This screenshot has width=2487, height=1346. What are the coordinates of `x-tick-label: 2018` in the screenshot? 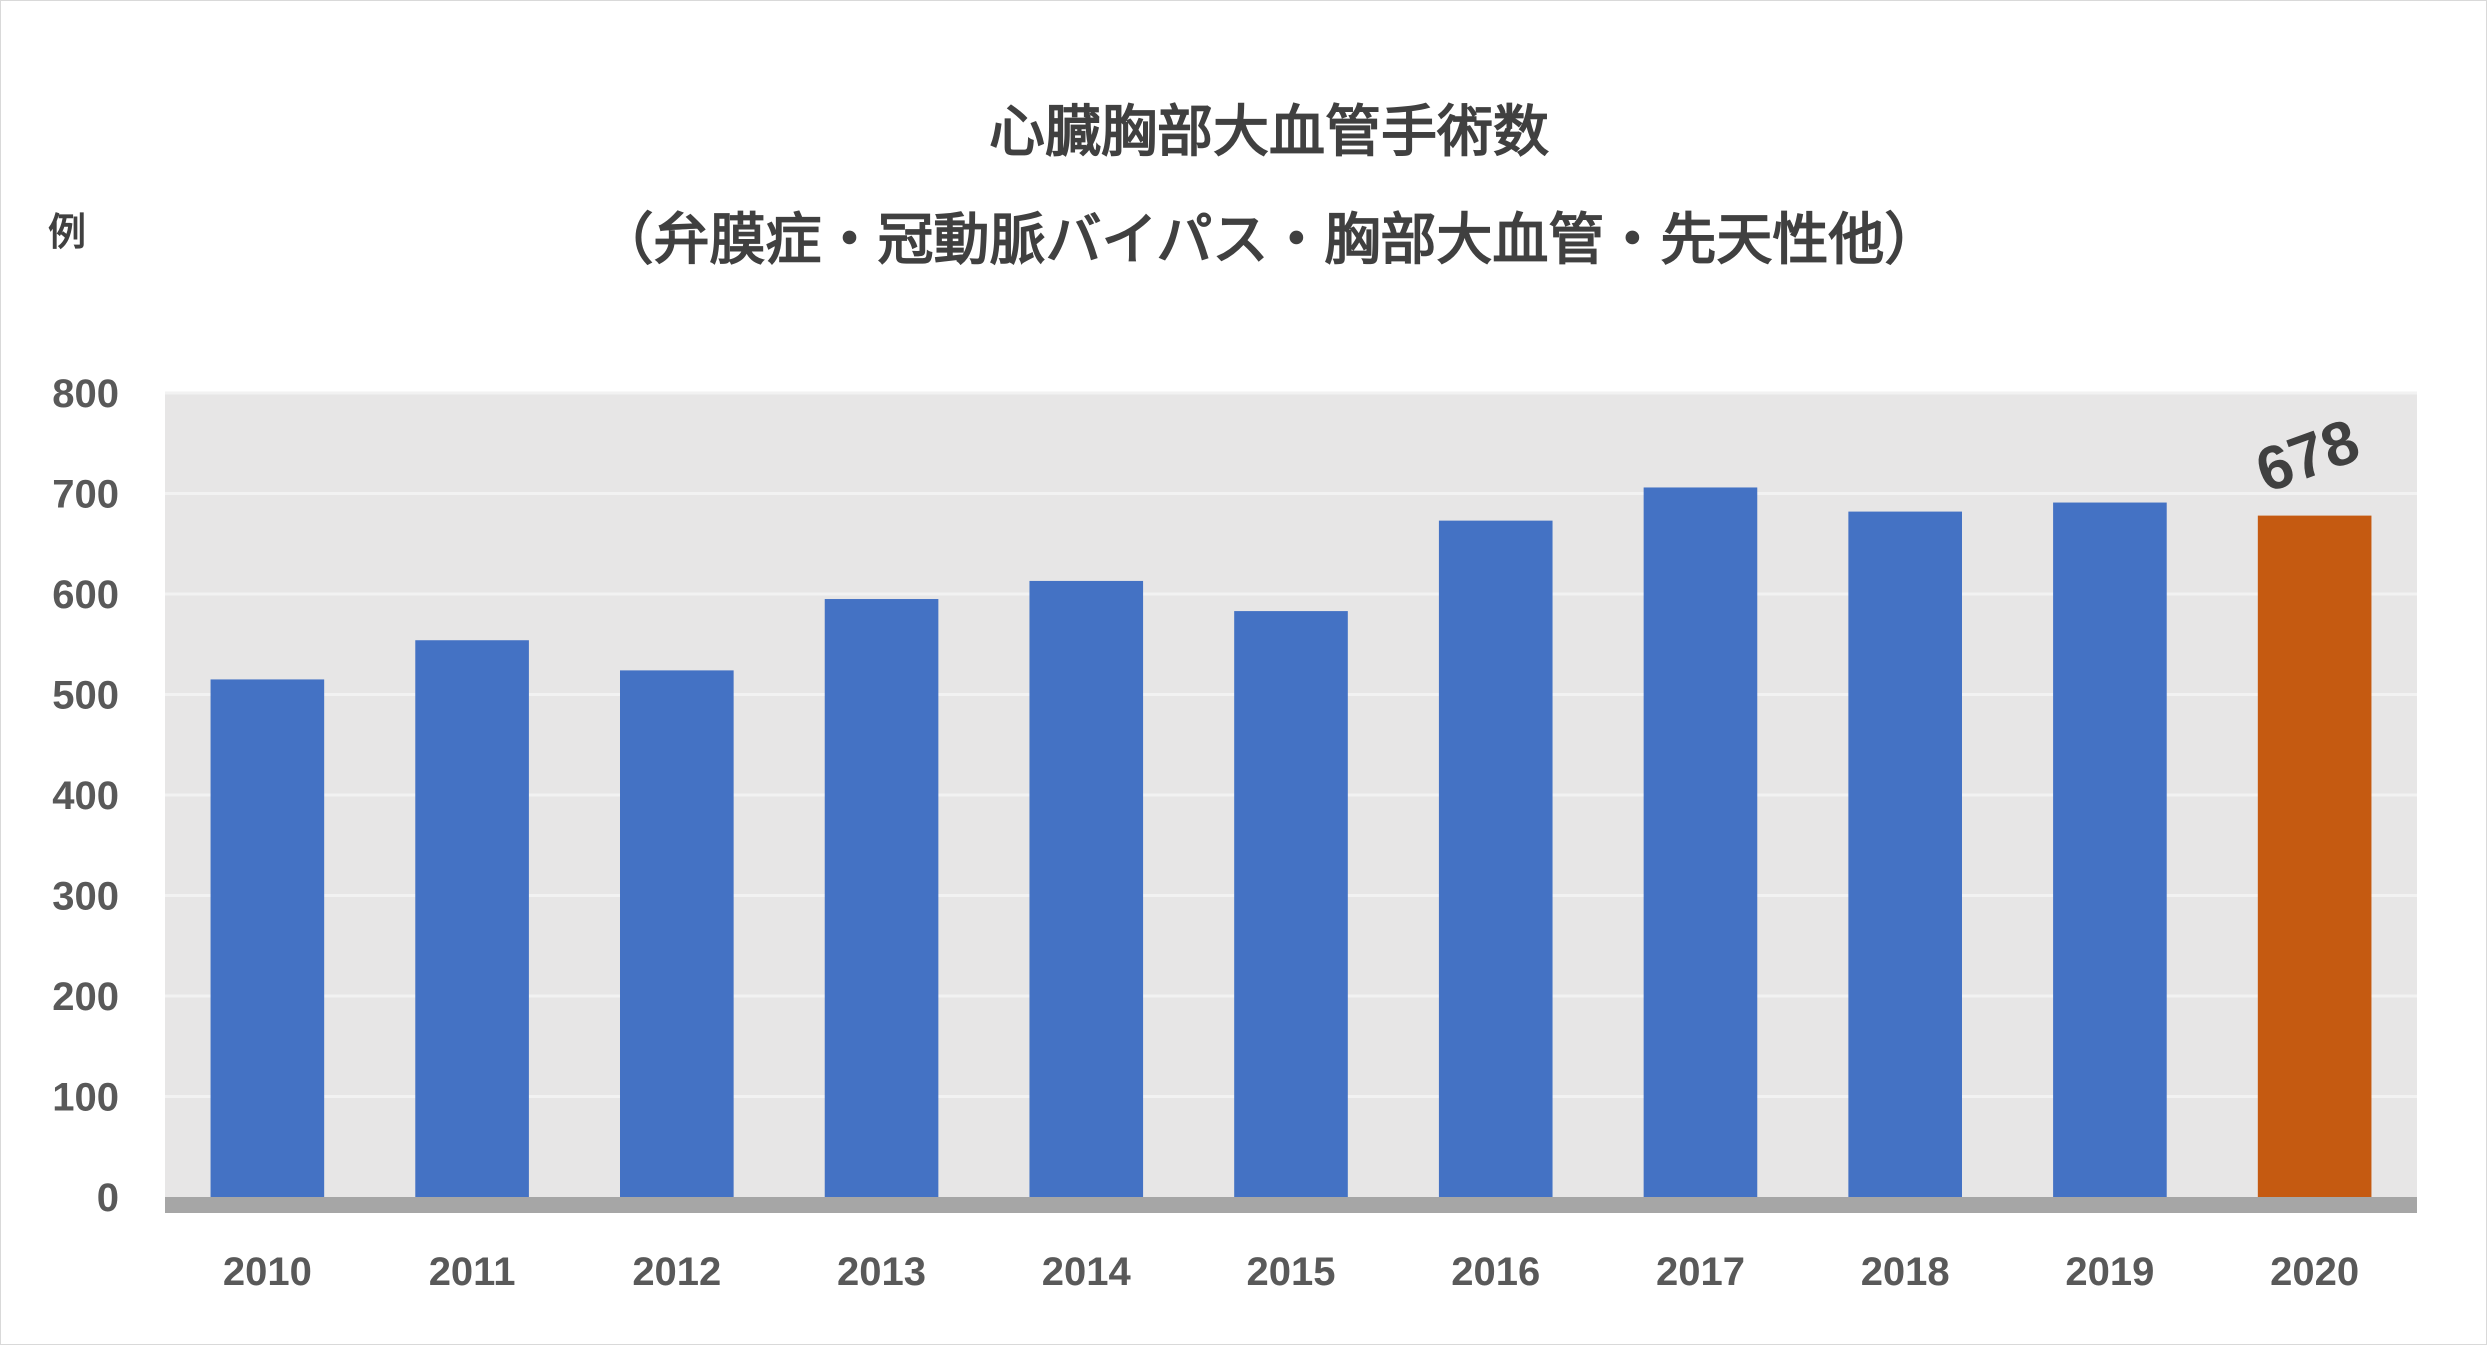 It's located at (1905, 1272).